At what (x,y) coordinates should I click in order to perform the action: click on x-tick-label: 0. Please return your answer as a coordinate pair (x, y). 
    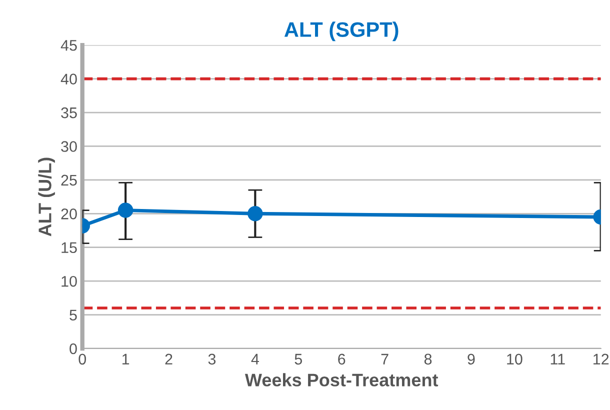
    Looking at the image, I should click on (82, 359).